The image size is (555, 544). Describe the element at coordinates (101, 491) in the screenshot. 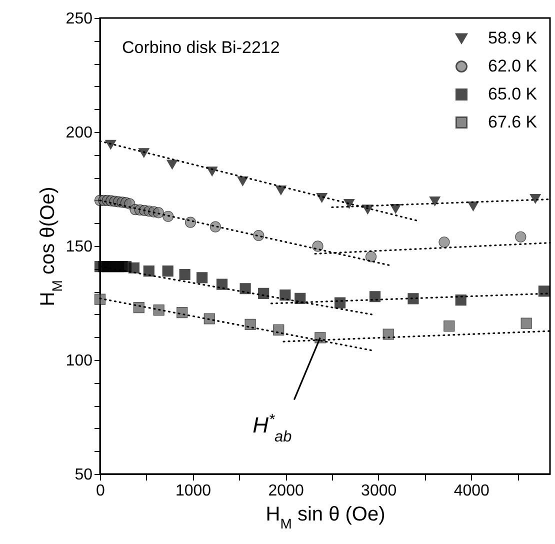

I see `x-tick-label: 0` at that location.